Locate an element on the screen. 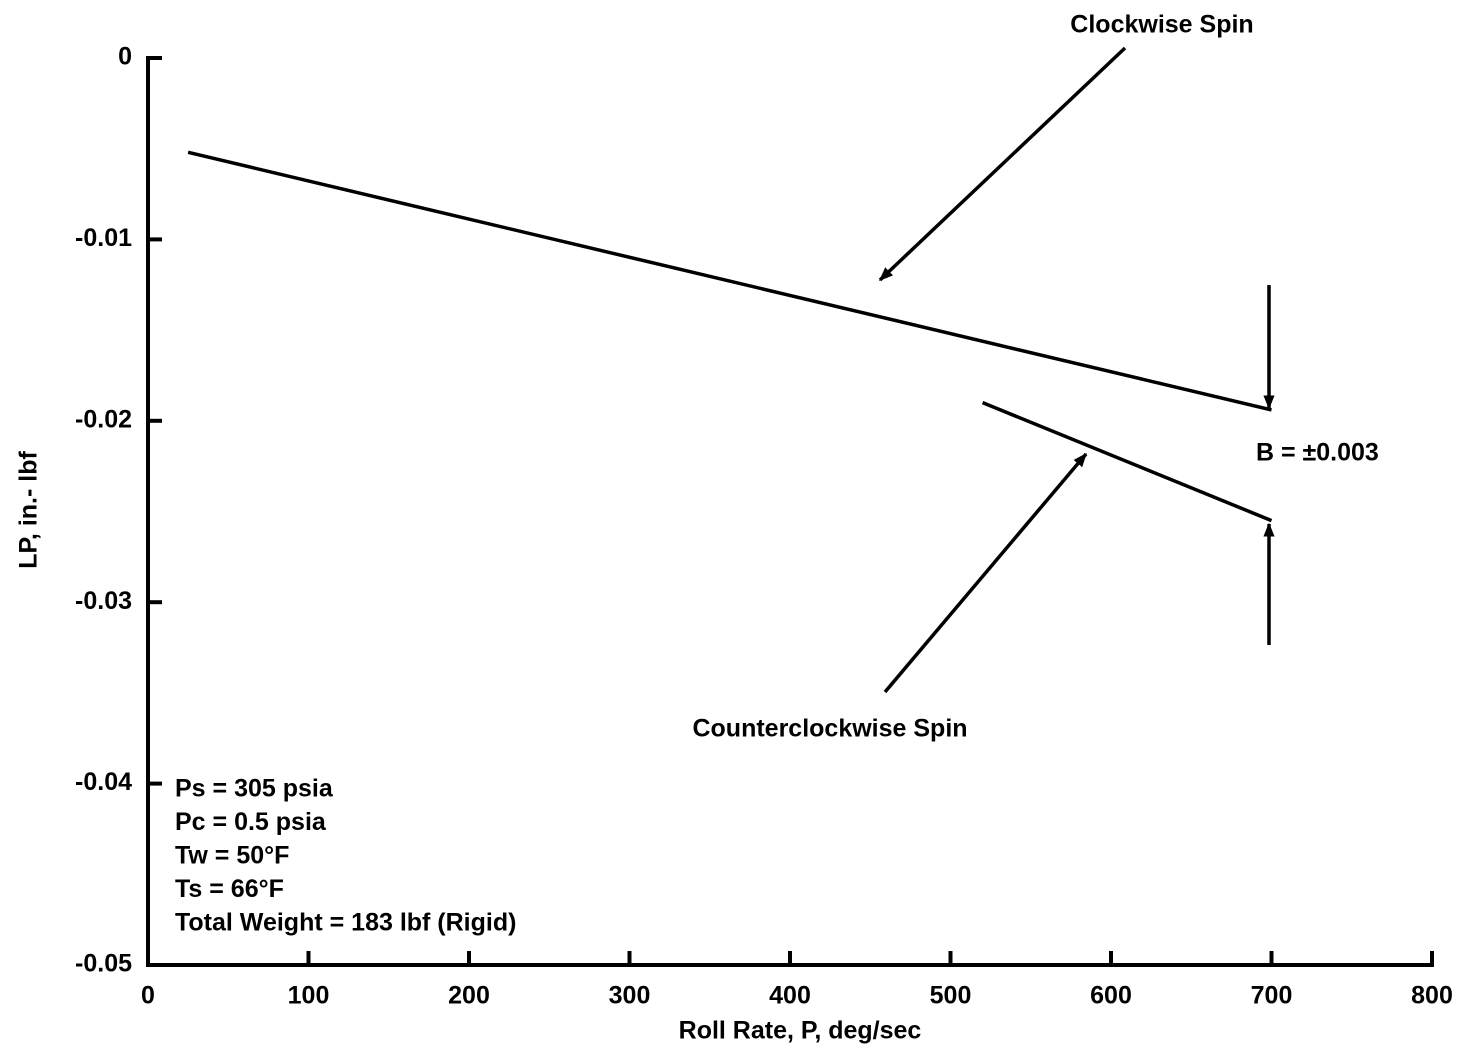 The image size is (1457, 1055). x-axis-label: Roll Rate, P, deg/sec is located at coordinates (800, 1031).